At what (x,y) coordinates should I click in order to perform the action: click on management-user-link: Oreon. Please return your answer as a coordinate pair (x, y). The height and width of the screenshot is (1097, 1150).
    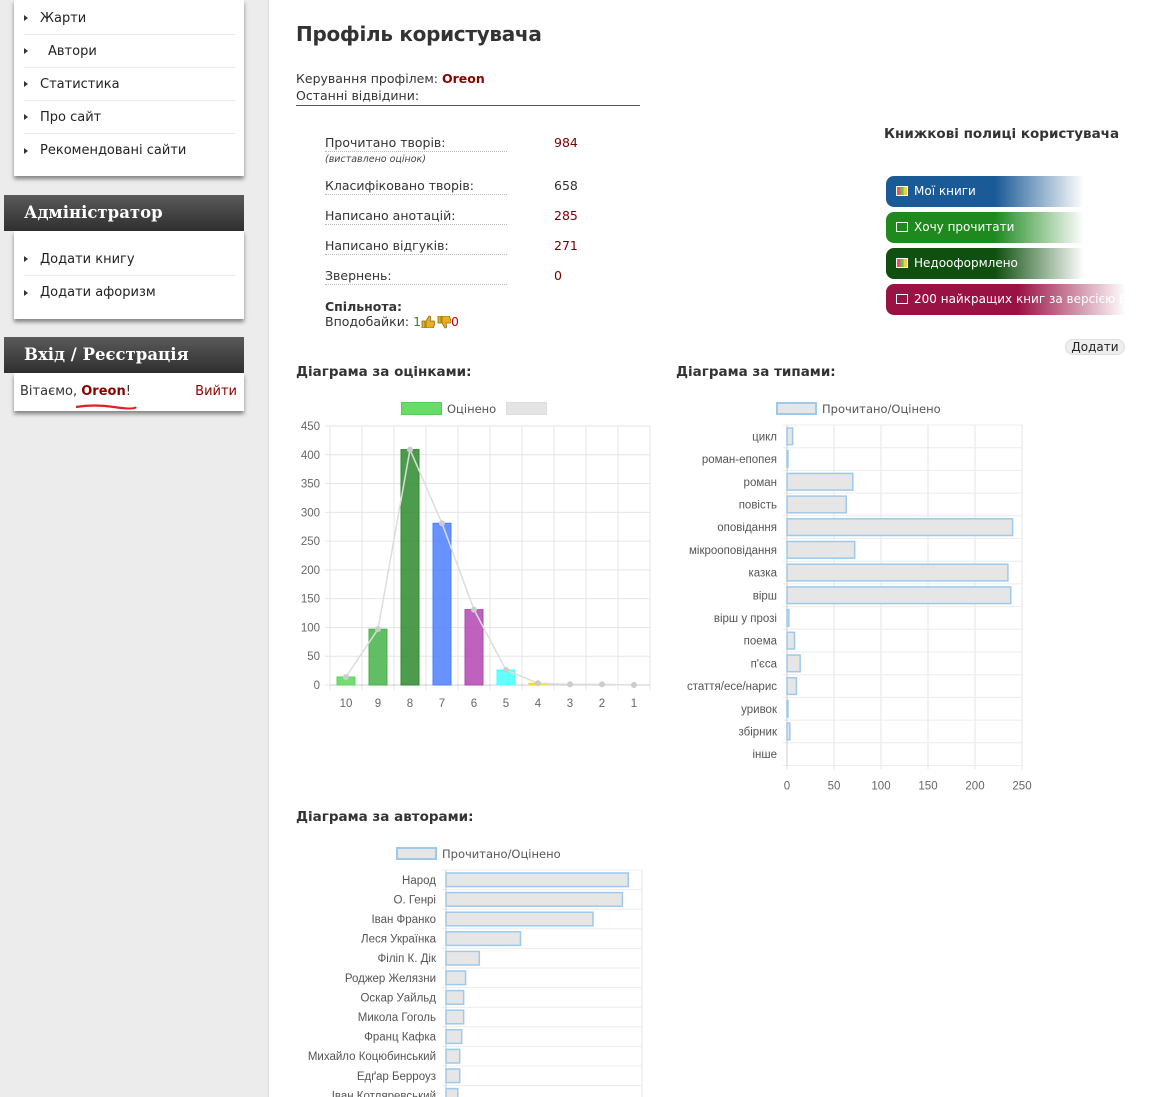
    Looking at the image, I should click on (463, 78).